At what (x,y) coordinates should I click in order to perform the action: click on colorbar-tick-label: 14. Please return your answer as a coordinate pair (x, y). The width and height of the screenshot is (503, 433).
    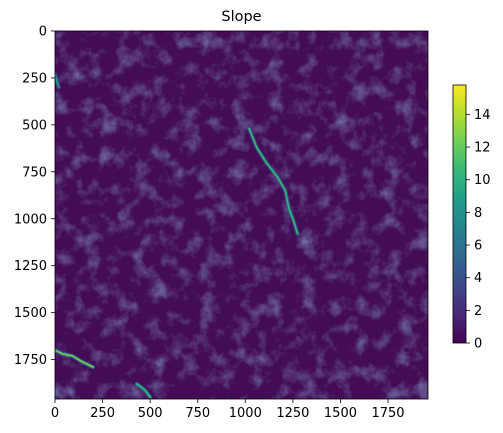
    Looking at the image, I should click on (482, 115).